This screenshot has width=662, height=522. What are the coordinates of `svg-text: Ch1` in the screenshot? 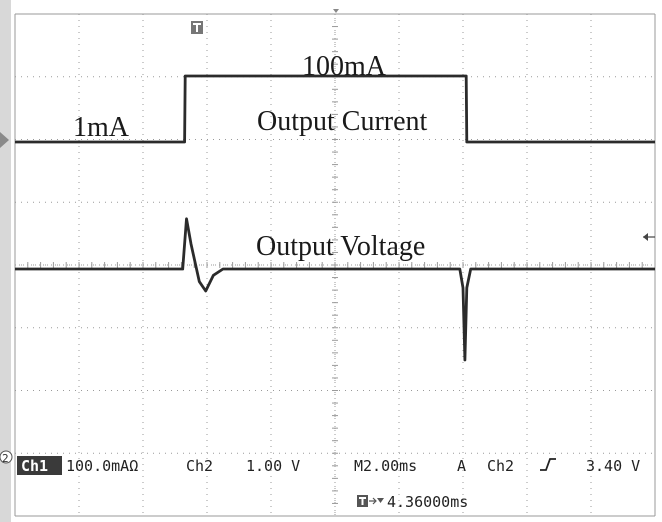 It's located at (34, 466).